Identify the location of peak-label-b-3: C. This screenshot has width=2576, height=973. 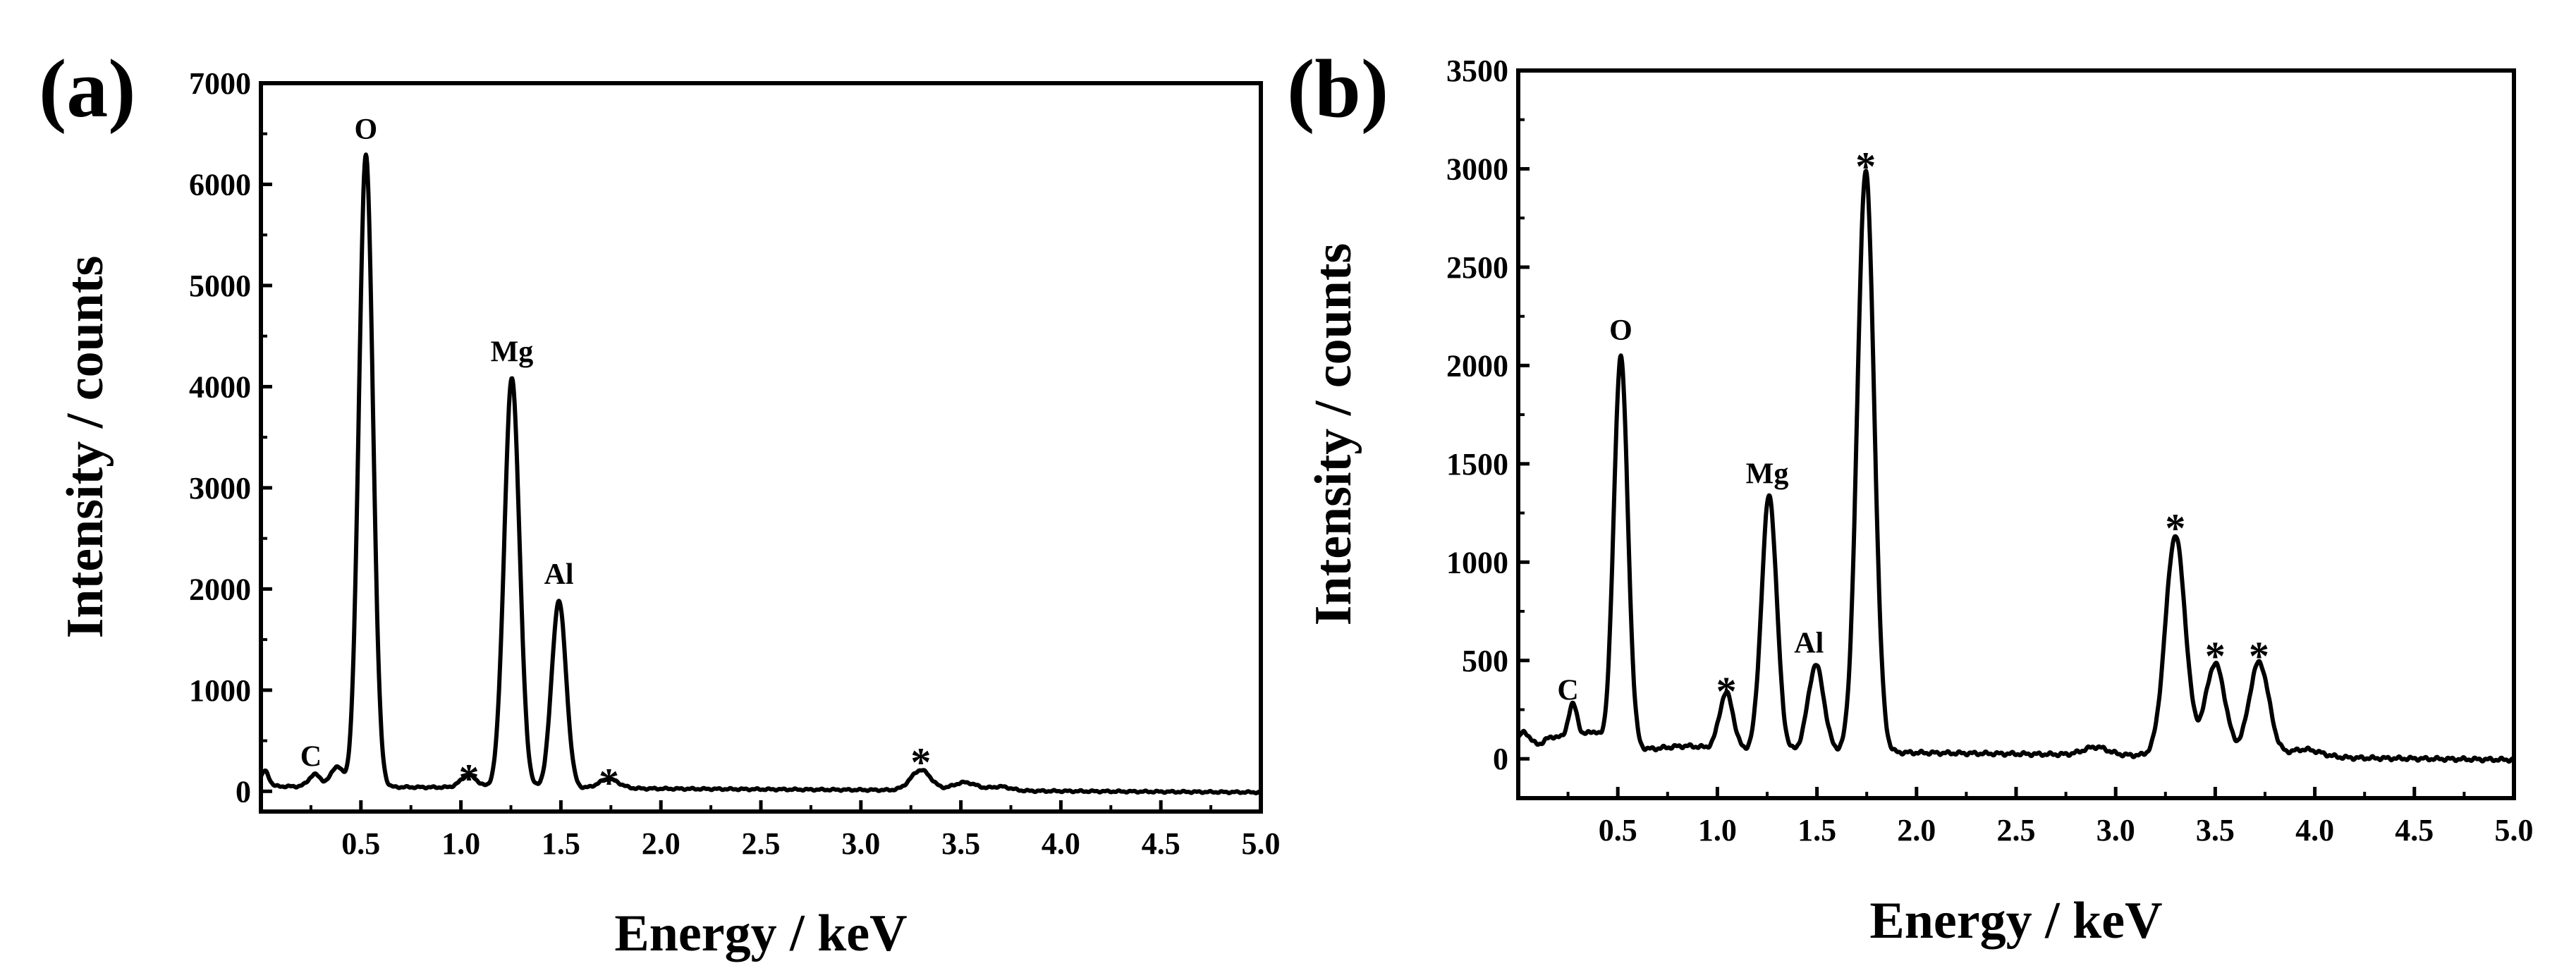
(1567, 691).